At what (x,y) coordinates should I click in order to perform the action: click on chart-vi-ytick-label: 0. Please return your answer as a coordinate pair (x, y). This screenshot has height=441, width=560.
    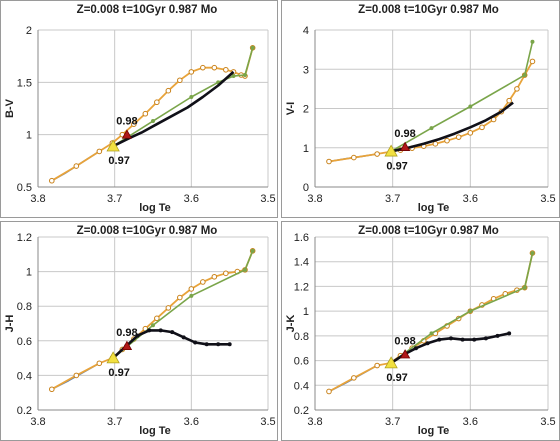
    Looking at the image, I should click on (306, 188).